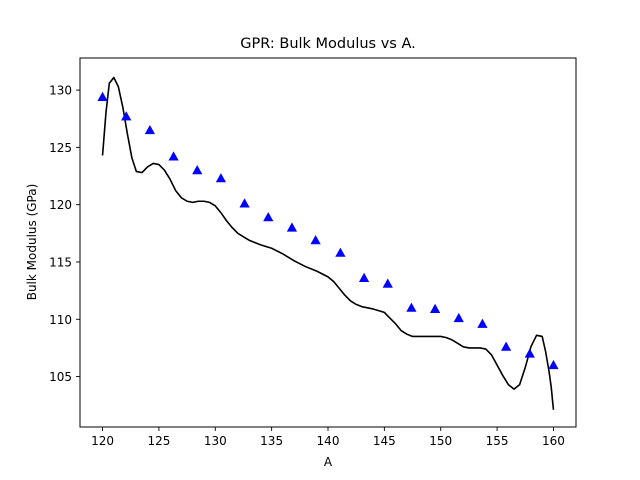 The image size is (640, 480). What do you see at coordinates (60, 91) in the screenshot?
I see `y-tick-label: 130` at bounding box center [60, 91].